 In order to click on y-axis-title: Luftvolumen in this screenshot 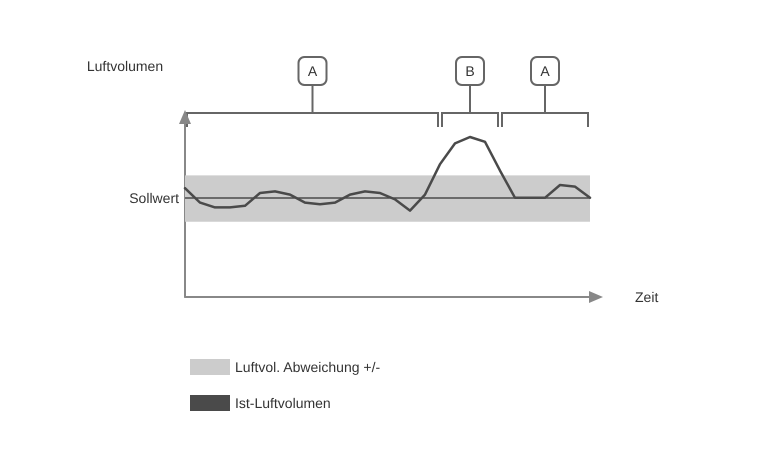, I will do `click(125, 66)`.